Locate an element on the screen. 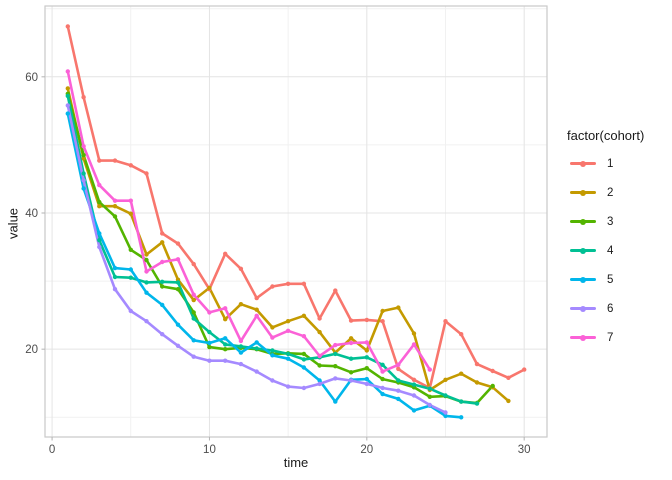 This screenshot has height=480, width=672. legend-item-3: 3 is located at coordinates (616, 221).